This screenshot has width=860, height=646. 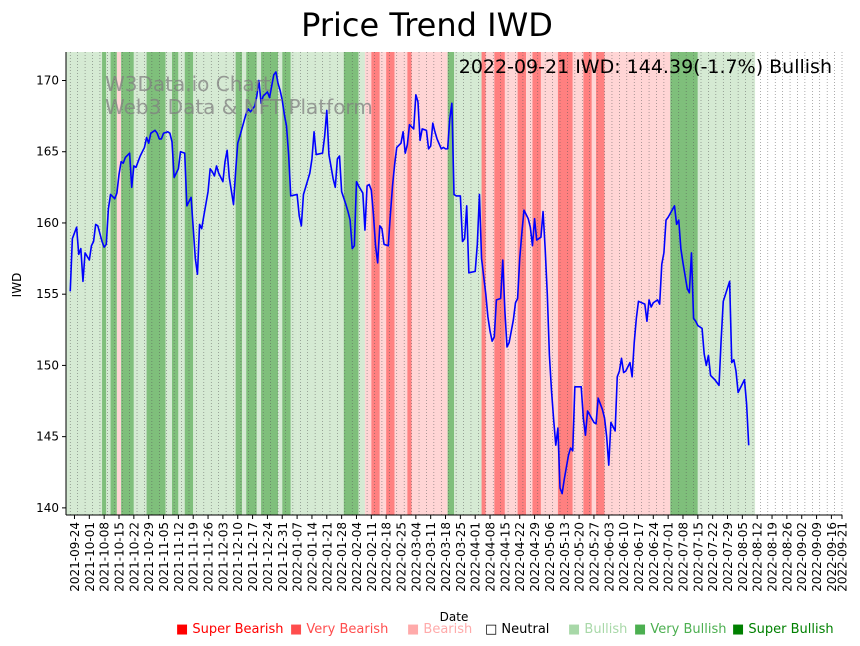 What do you see at coordinates (565, 557) in the screenshot?
I see `x-tick-label: 2022-05-13` at bounding box center [565, 557].